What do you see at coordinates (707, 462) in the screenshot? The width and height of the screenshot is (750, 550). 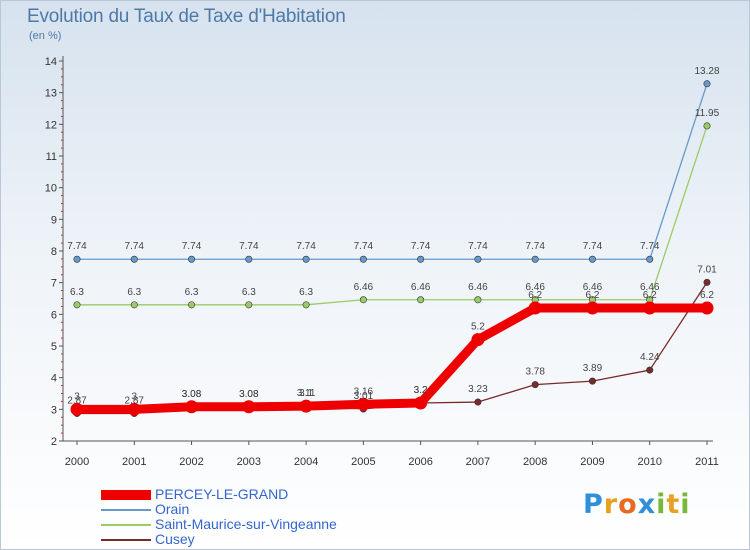 I see `x-tick-label: 2011` at bounding box center [707, 462].